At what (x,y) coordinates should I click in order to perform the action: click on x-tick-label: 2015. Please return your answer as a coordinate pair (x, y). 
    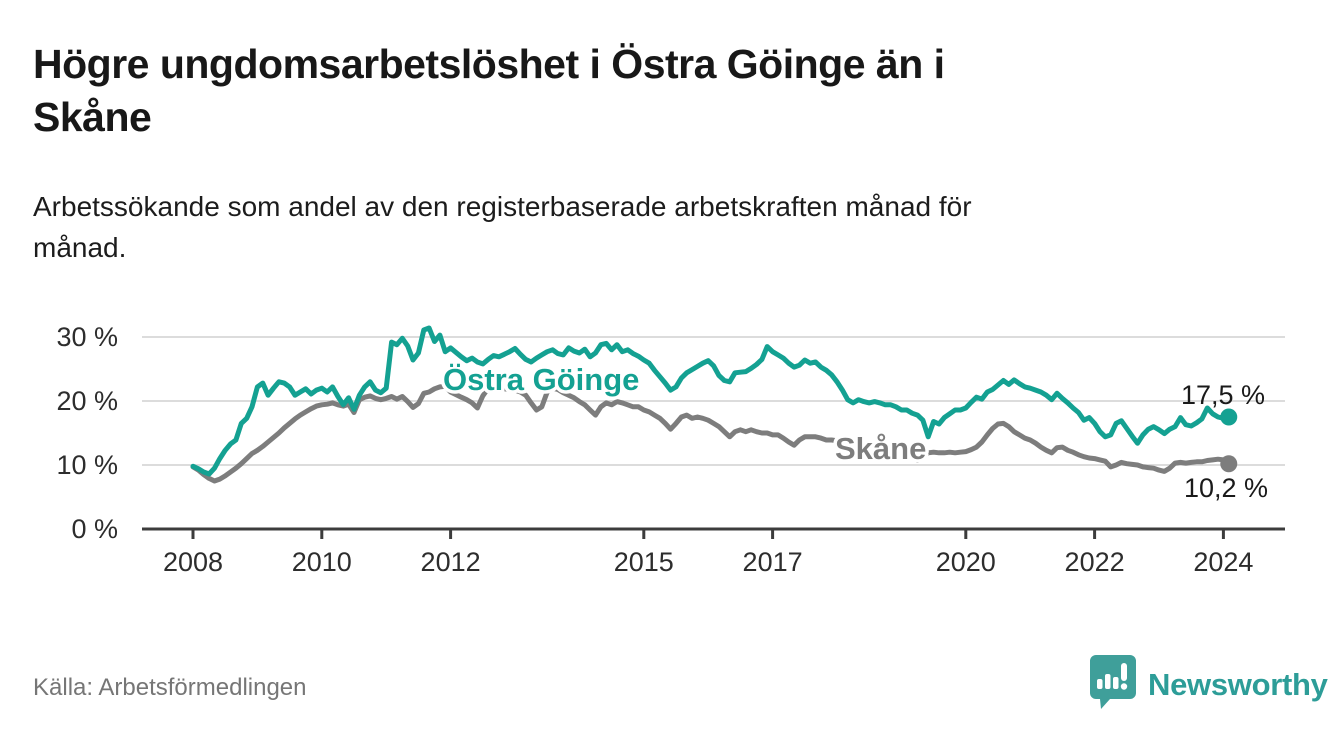
    Looking at the image, I should click on (644, 562).